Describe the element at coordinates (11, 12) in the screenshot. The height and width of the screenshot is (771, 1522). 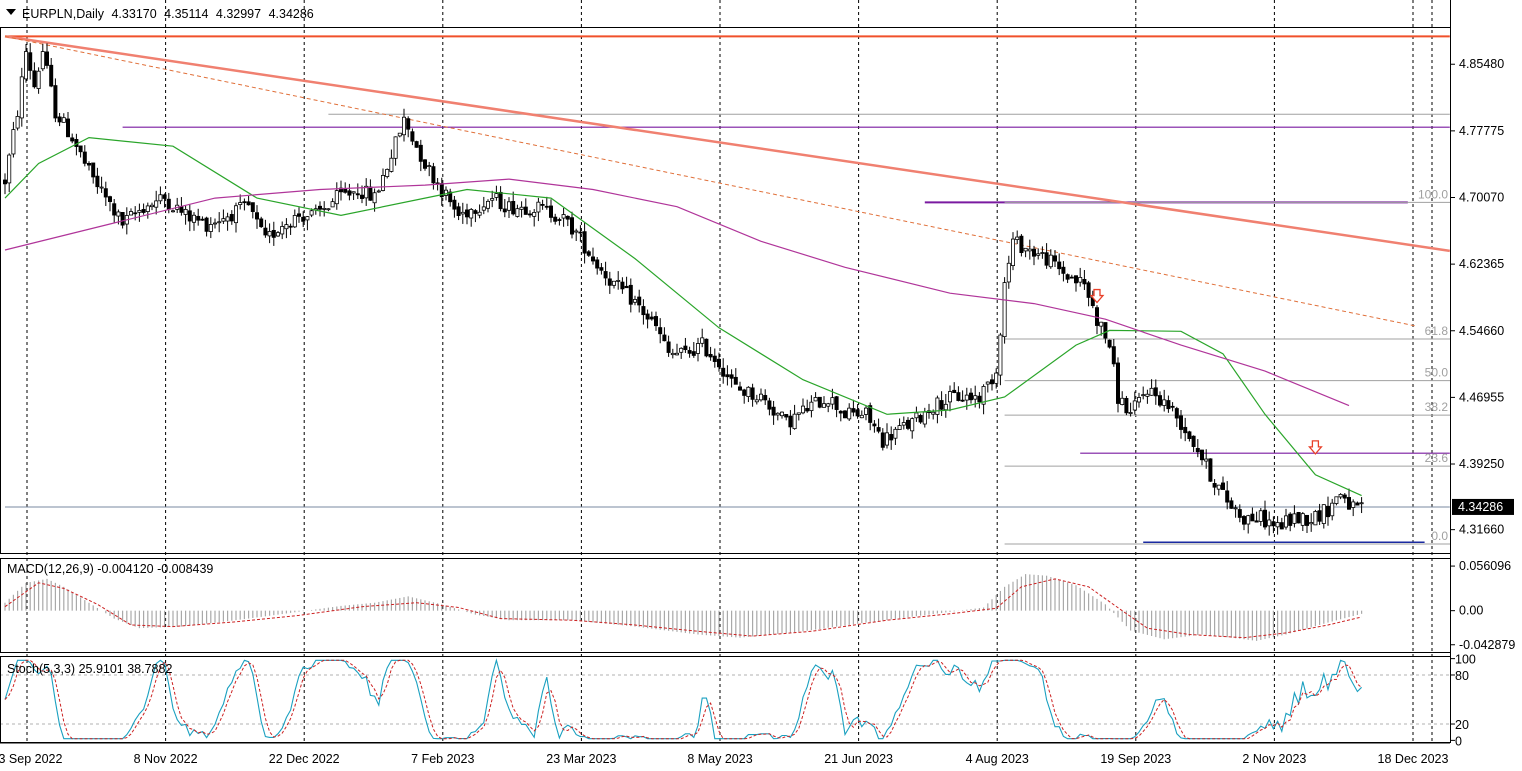
I see `collapse-triangle-icon` at that location.